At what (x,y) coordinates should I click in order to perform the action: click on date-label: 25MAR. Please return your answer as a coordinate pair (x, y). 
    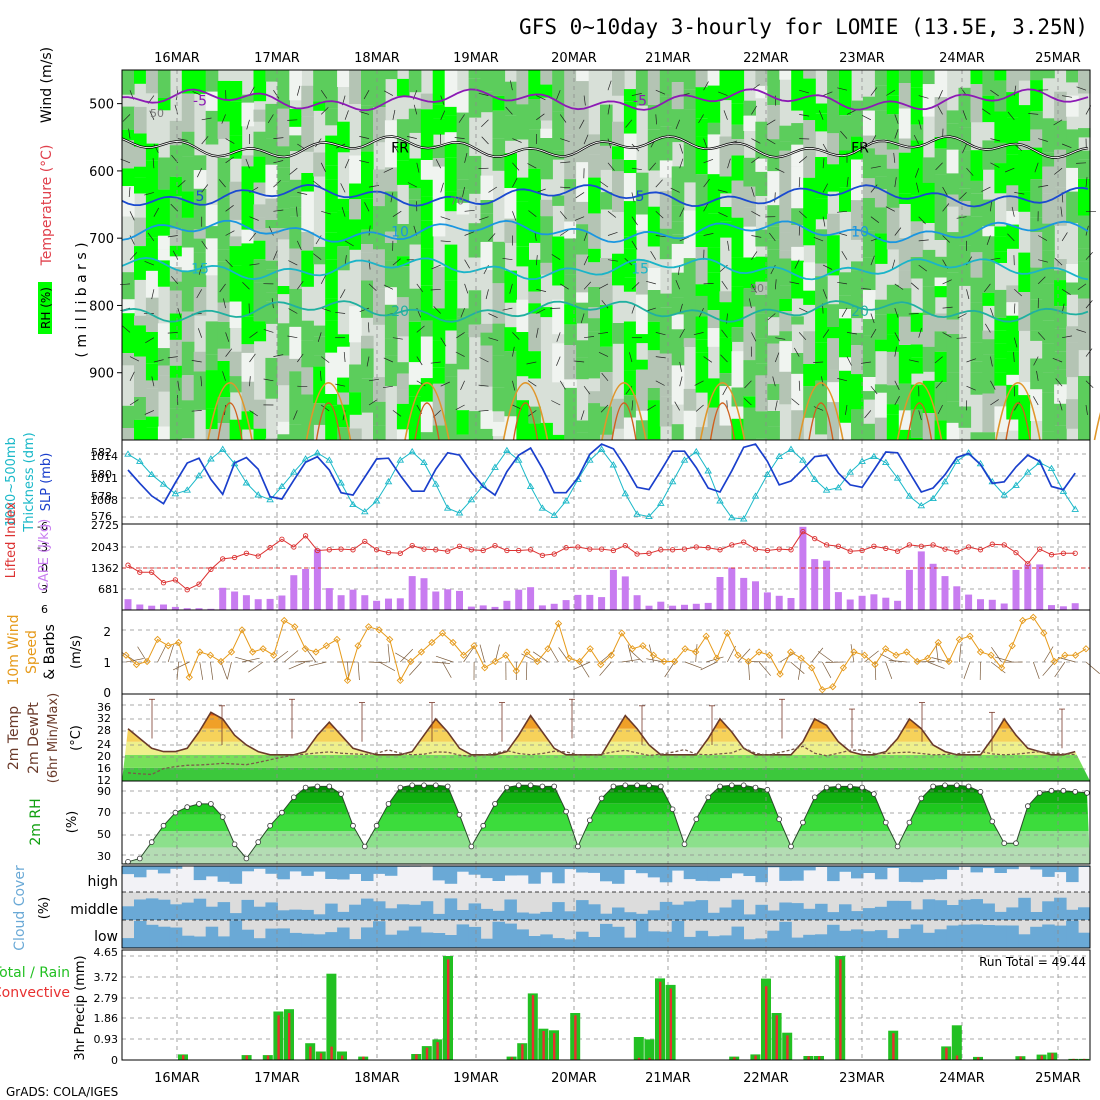
    Looking at the image, I should click on (1058, 58).